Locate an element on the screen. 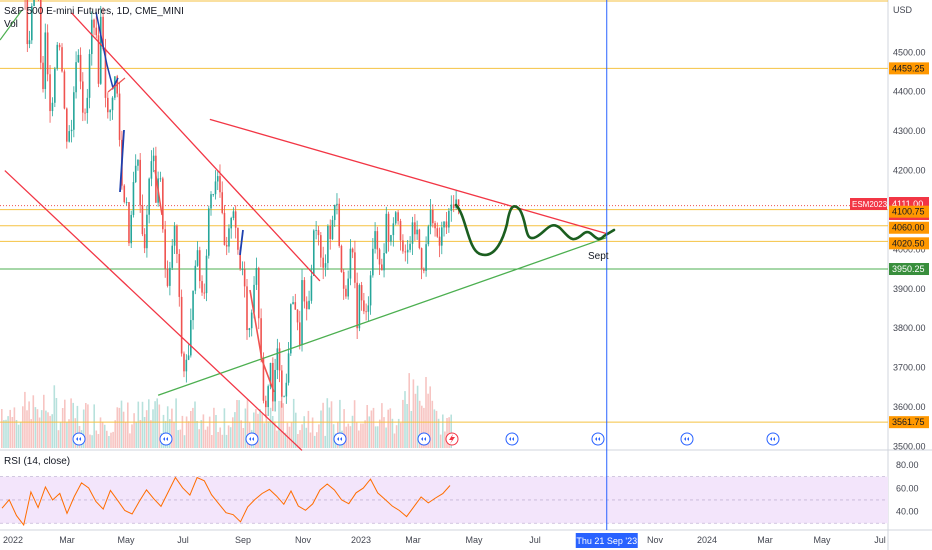  level-badge-4100-bg is located at coordinates (909, 211).